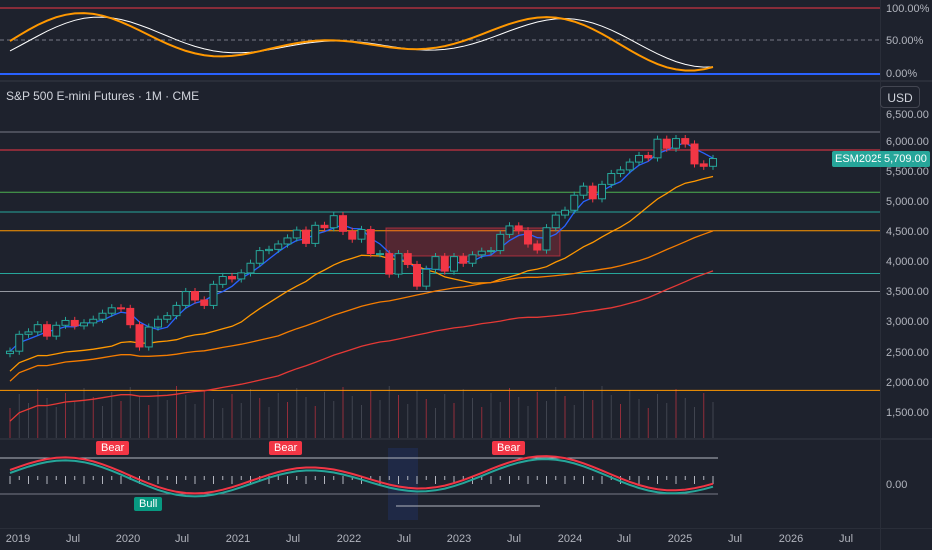 Image resolution: width=932 pixels, height=550 pixels. What do you see at coordinates (907, 232) in the screenshot?
I see `price-axis-label: 4,500.00` at bounding box center [907, 232].